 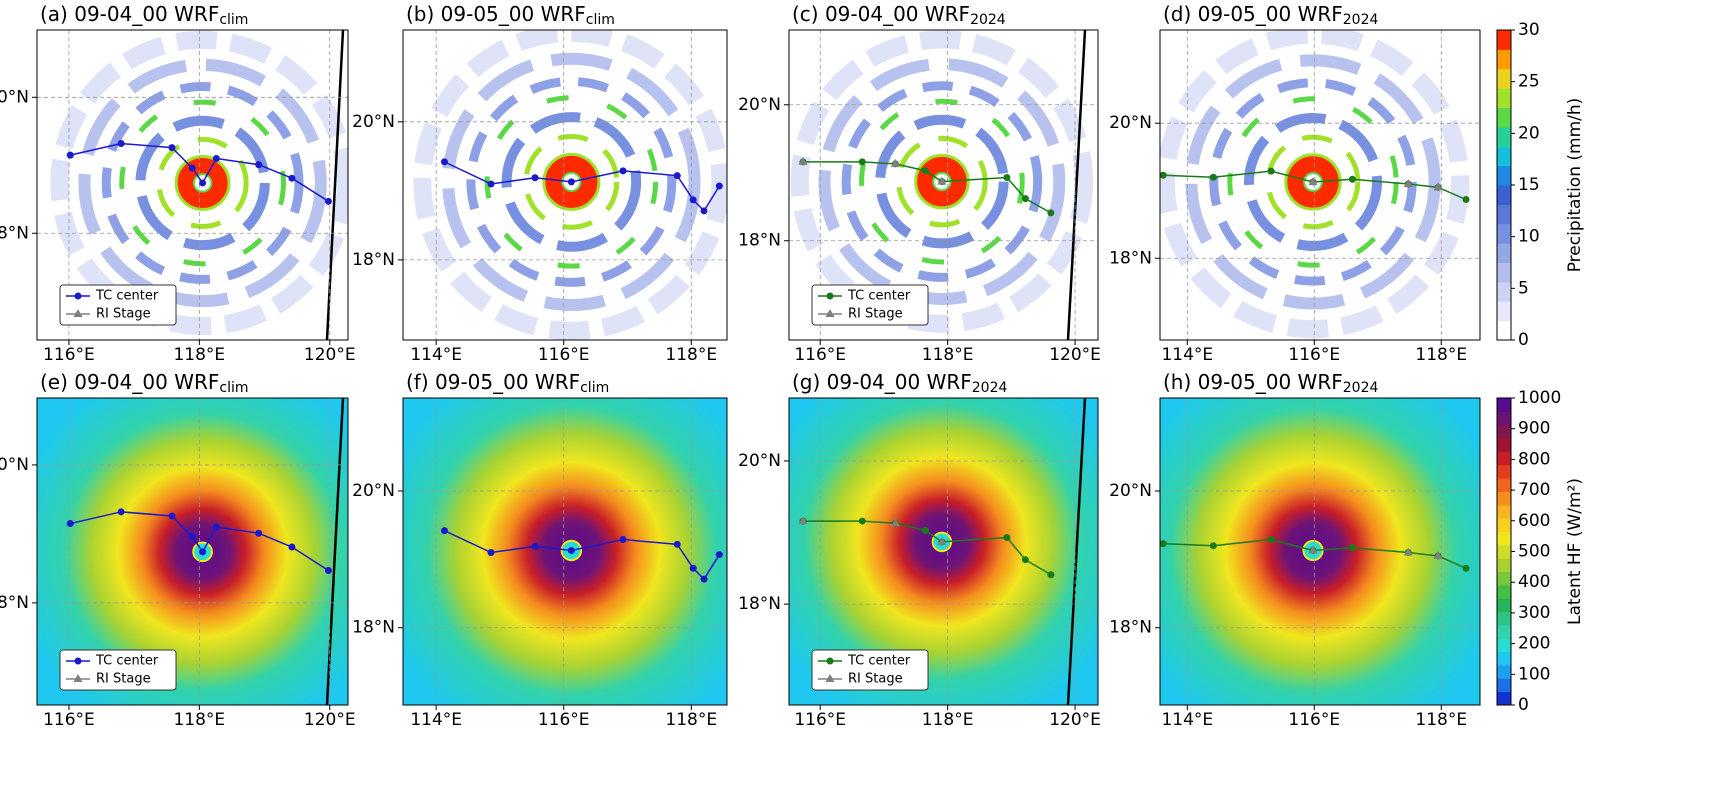 What do you see at coordinates (1075, 720) in the screenshot?
I see `x-tick-label: 120°E` at bounding box center [1075, 720].